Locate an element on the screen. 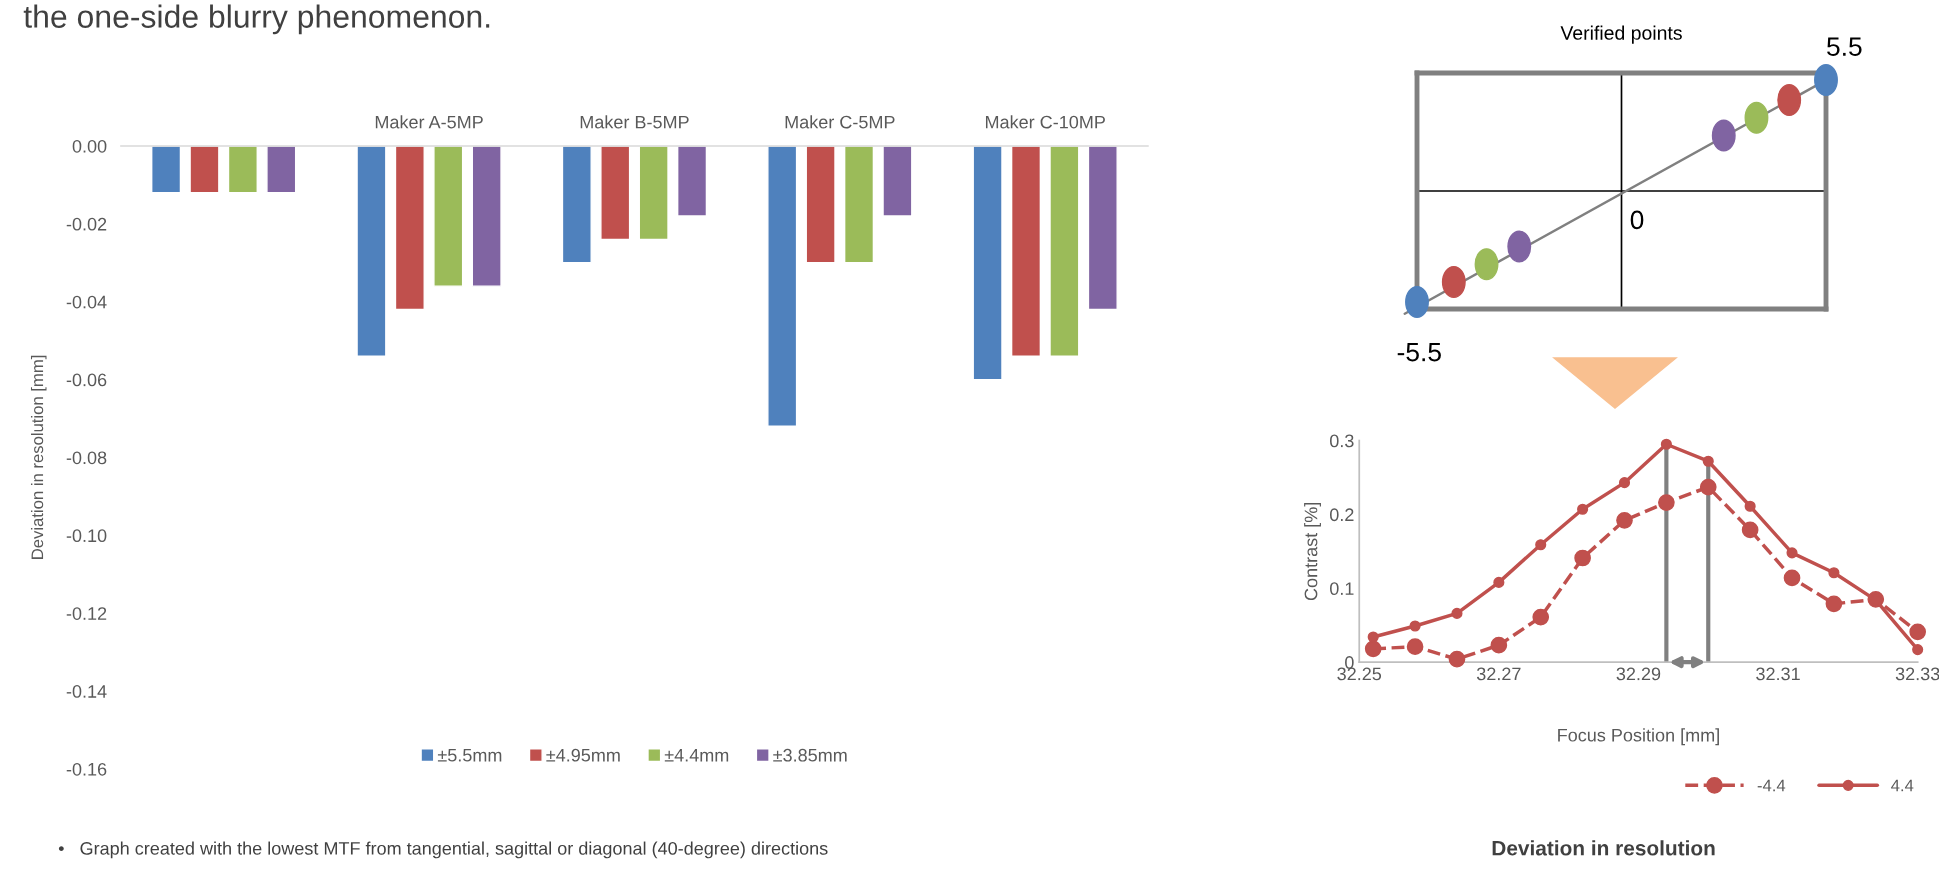 Image resolution: width=1939 pixels, height=890 pixels. legend-label: ±3.85mm is located at coordinates (810, 755).